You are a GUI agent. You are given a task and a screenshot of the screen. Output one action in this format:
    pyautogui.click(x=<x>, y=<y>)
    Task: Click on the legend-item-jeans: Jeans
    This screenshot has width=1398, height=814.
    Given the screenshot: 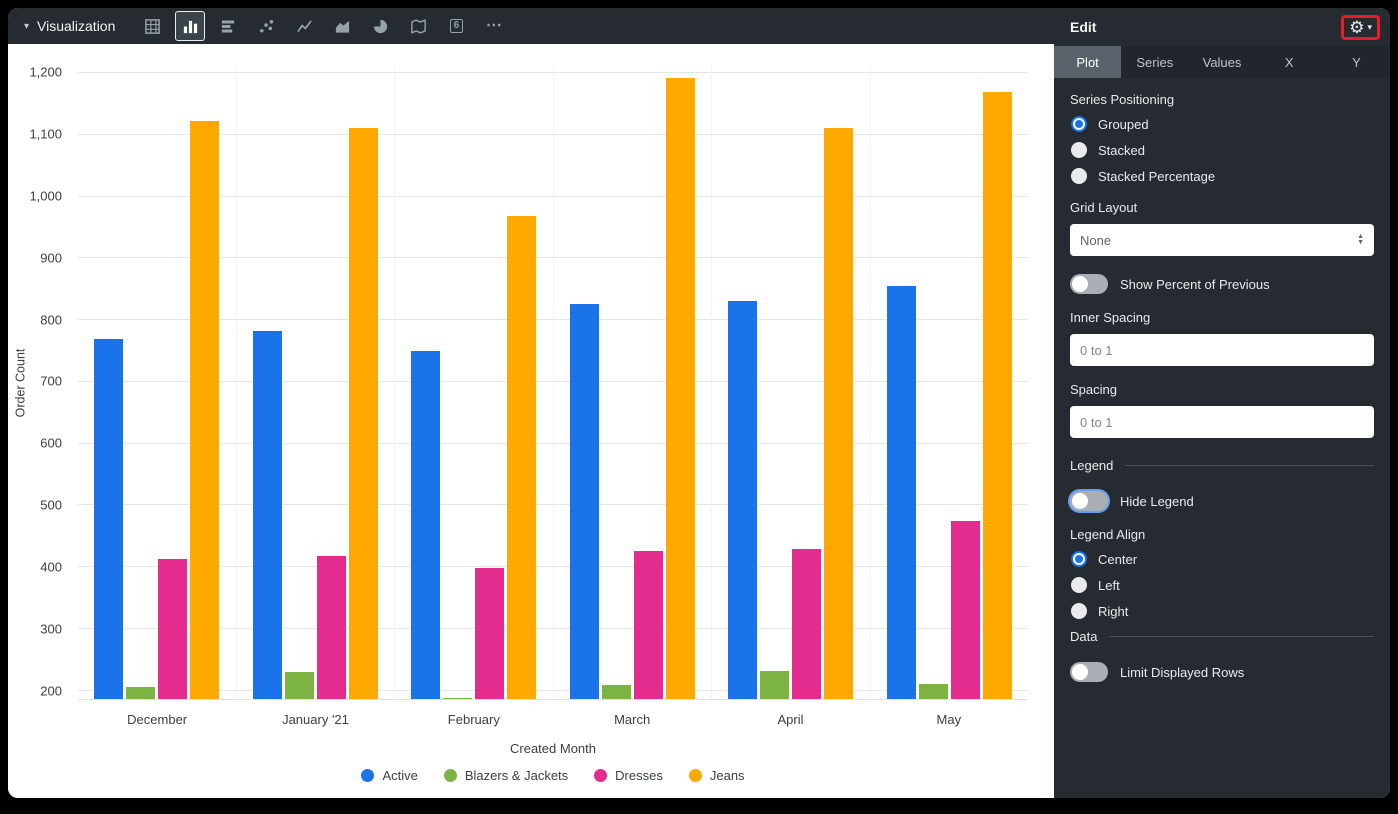 What is the action you would take?
    pyautogui.click(x=716, y=775)
    